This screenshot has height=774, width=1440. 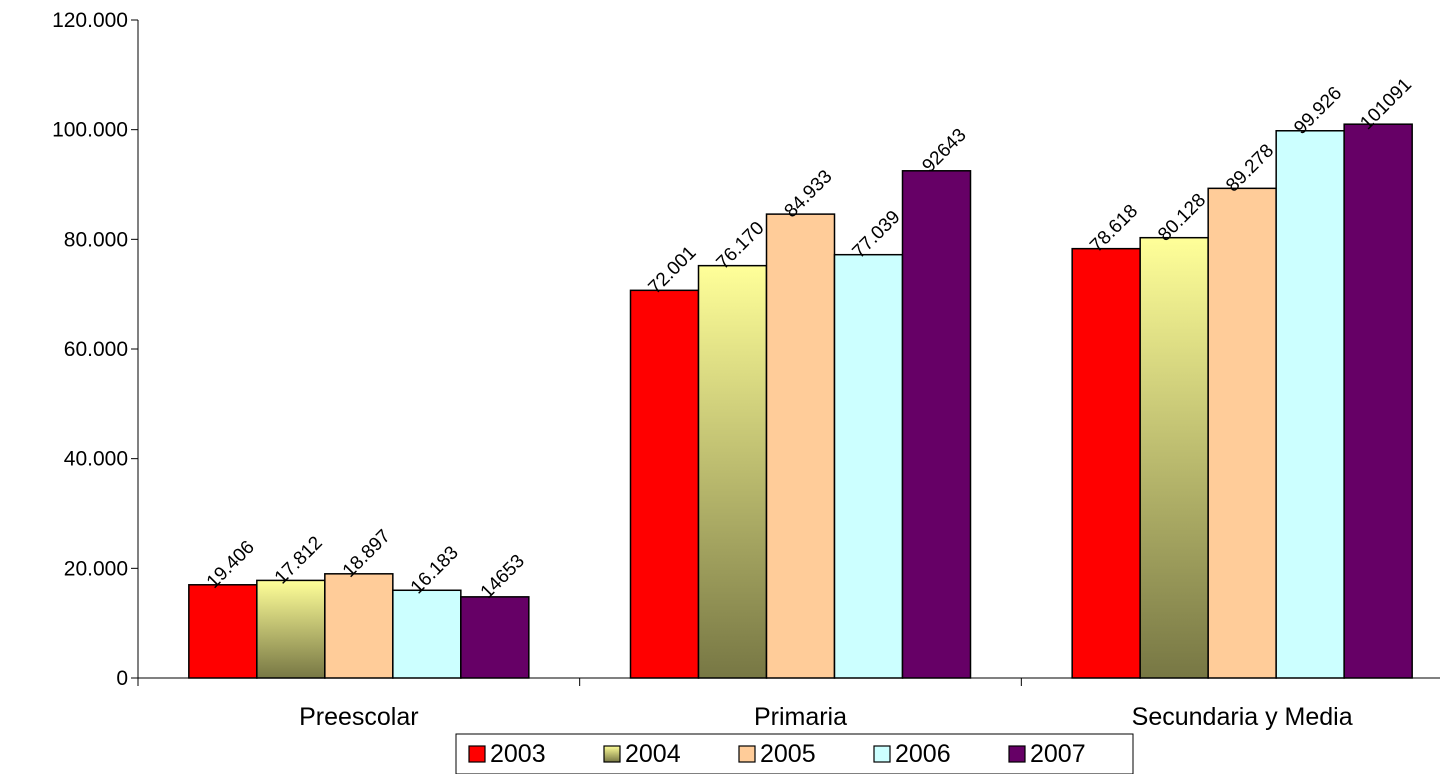 I want to click on legend-label-2004: 2004, so click(x=653, y=754).